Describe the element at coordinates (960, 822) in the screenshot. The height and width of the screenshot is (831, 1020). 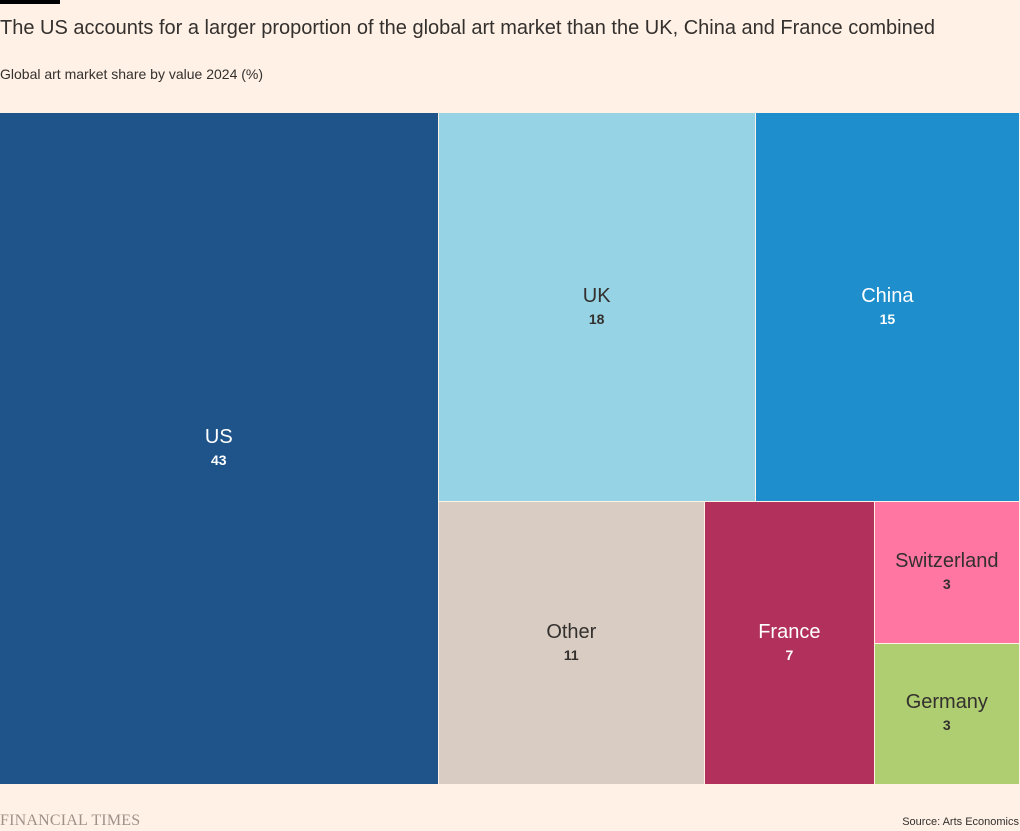
I see `source-note: Source: Arts Economics` at that location.